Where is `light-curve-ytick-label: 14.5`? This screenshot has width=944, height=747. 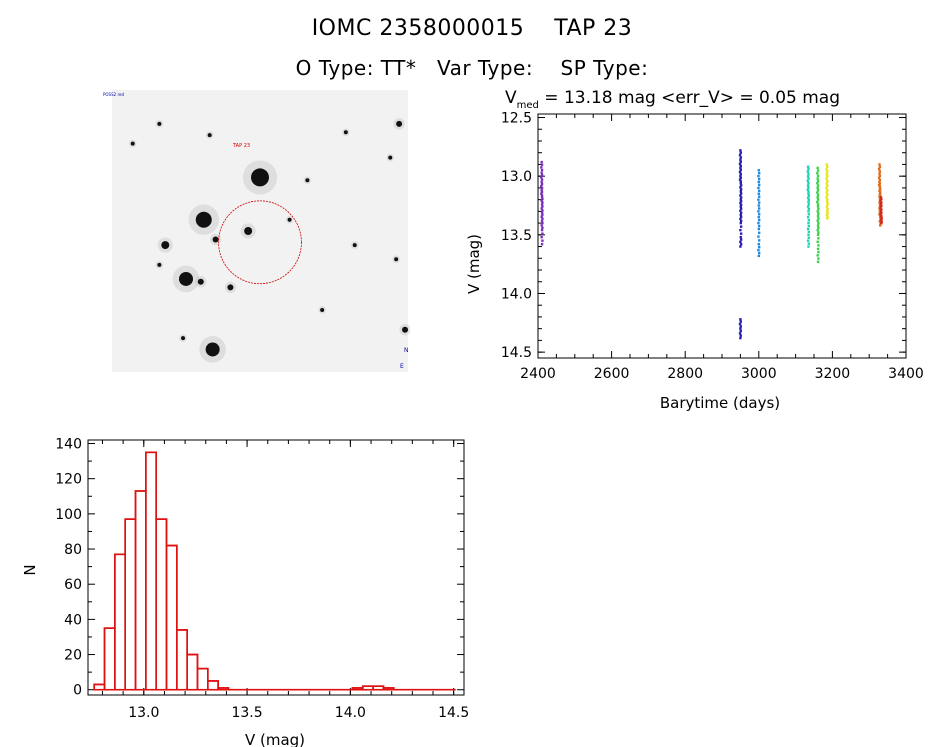
light-curve-ytick-label: 14.5 is located at coordinates (516, 353).